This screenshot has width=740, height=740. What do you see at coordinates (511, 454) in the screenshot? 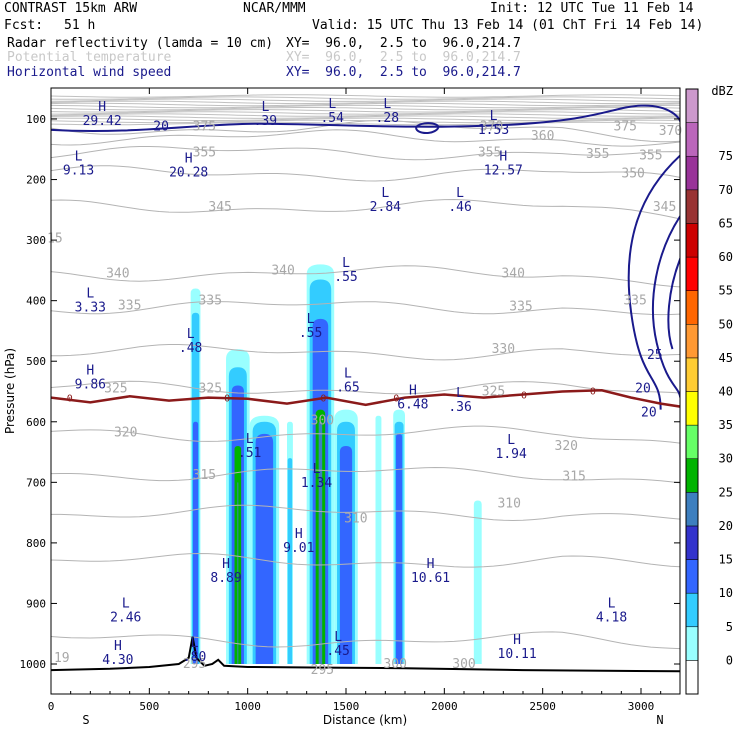
I see `extremum-value: 1.94` at bounding box center [511, 454].